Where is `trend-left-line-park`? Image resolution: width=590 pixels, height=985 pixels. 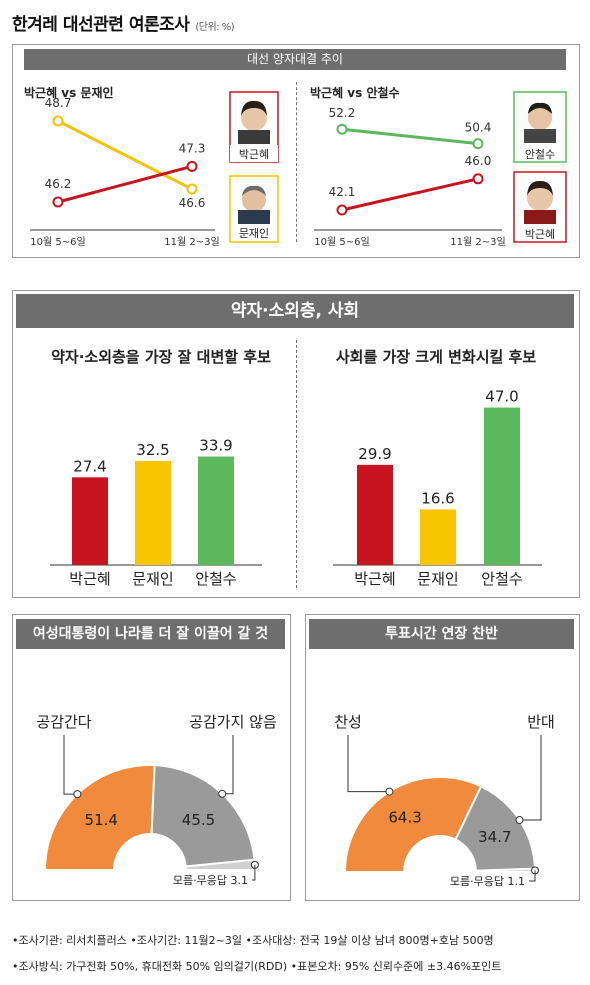 trend-left-line-park is located at coordinates (125, 184).